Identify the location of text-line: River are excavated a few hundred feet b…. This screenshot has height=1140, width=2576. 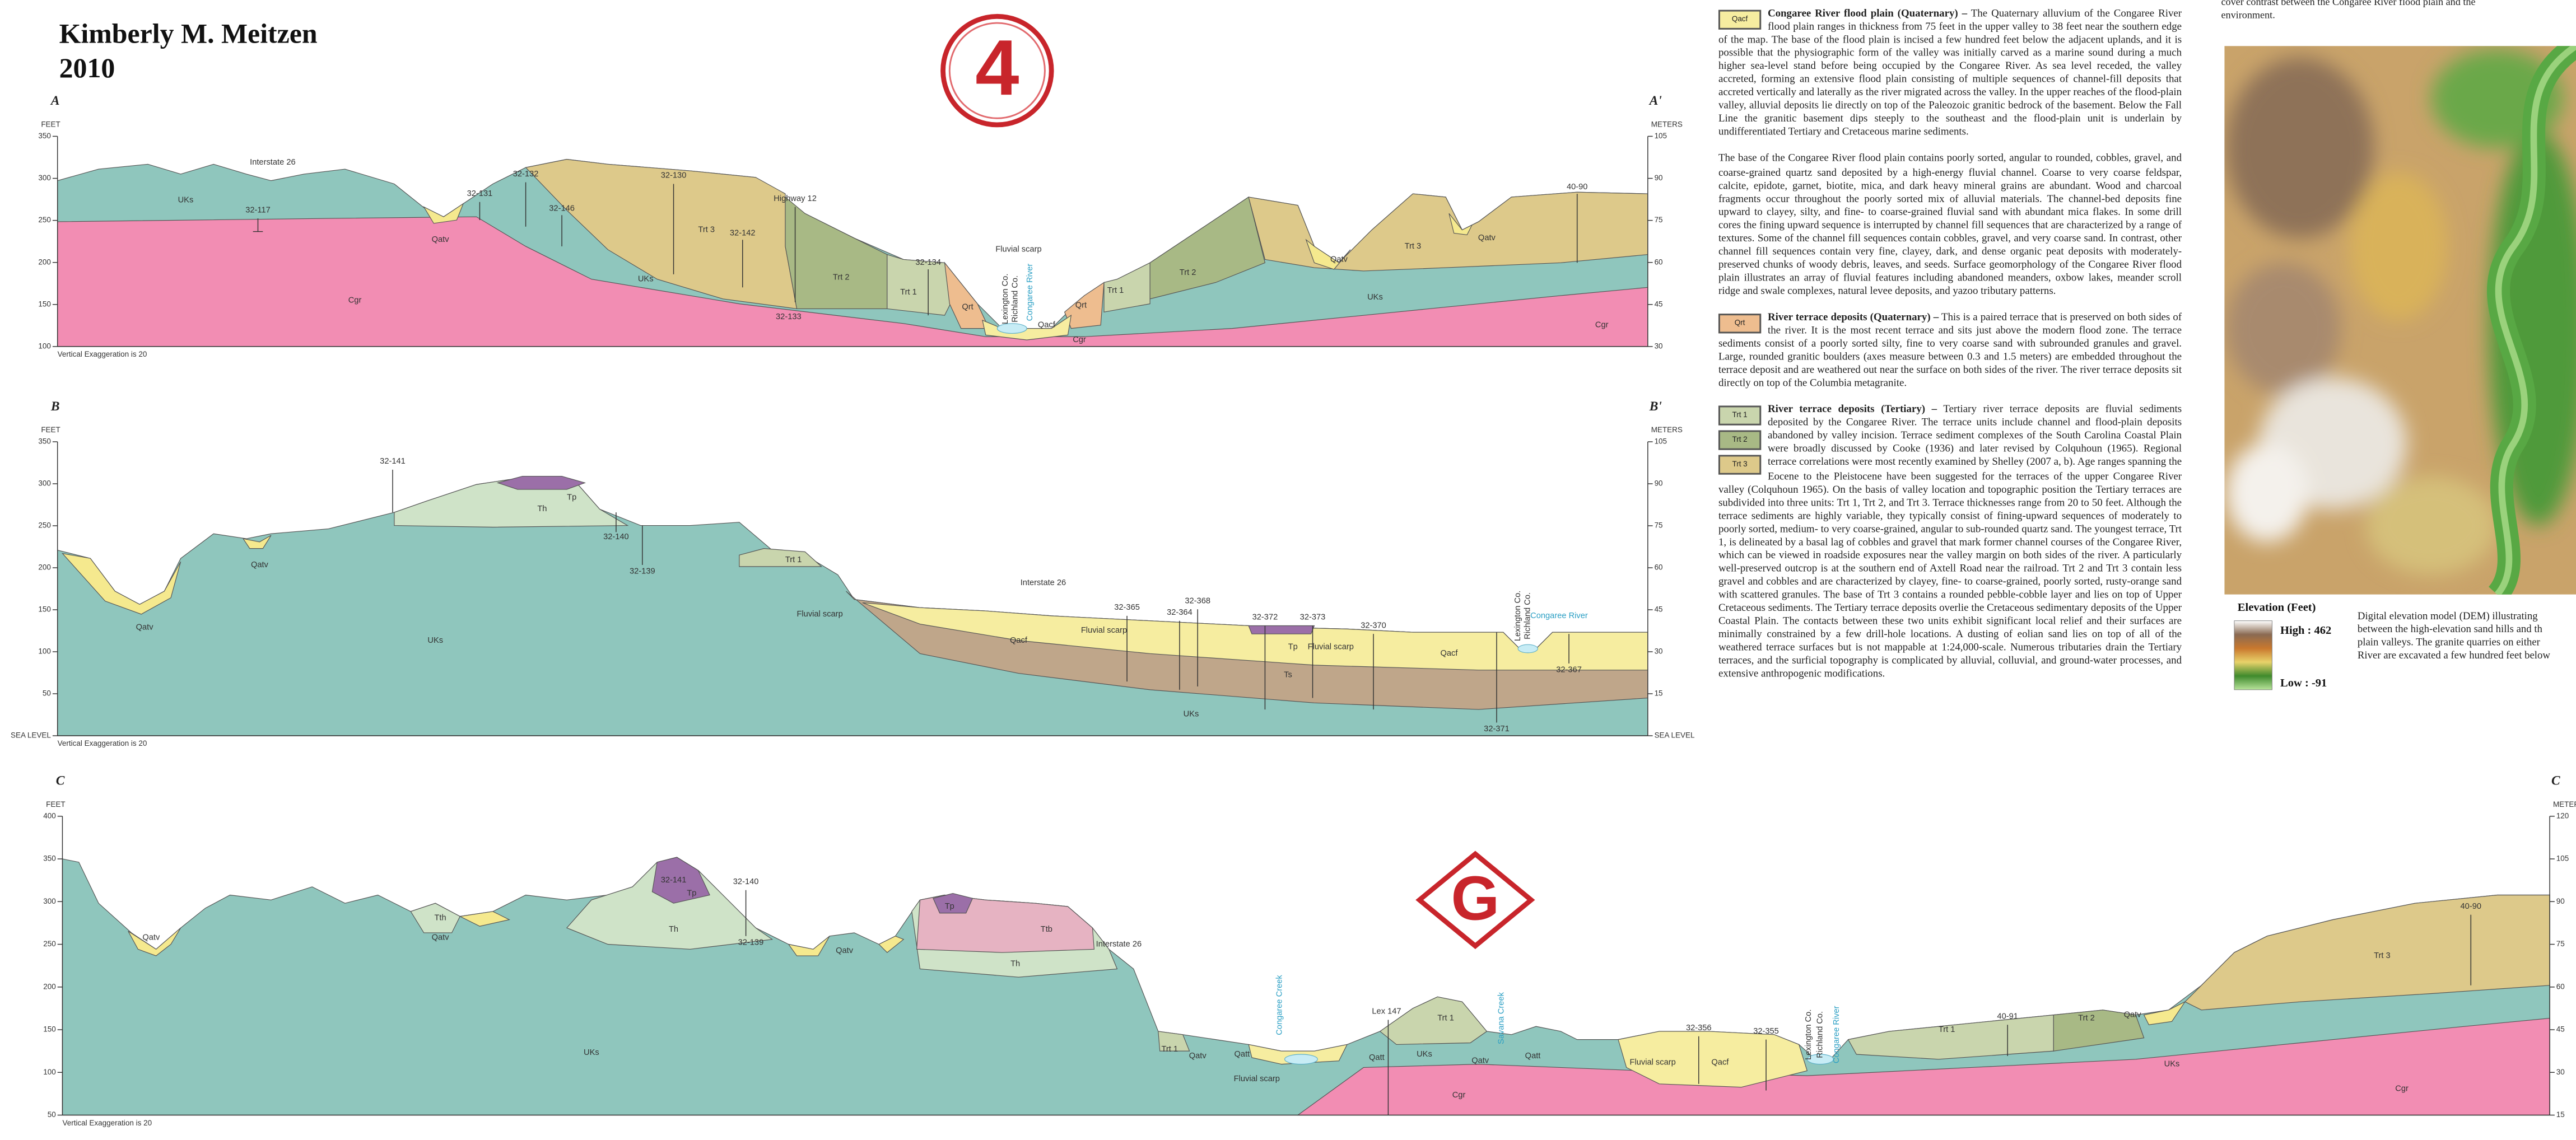
(2453, 656).